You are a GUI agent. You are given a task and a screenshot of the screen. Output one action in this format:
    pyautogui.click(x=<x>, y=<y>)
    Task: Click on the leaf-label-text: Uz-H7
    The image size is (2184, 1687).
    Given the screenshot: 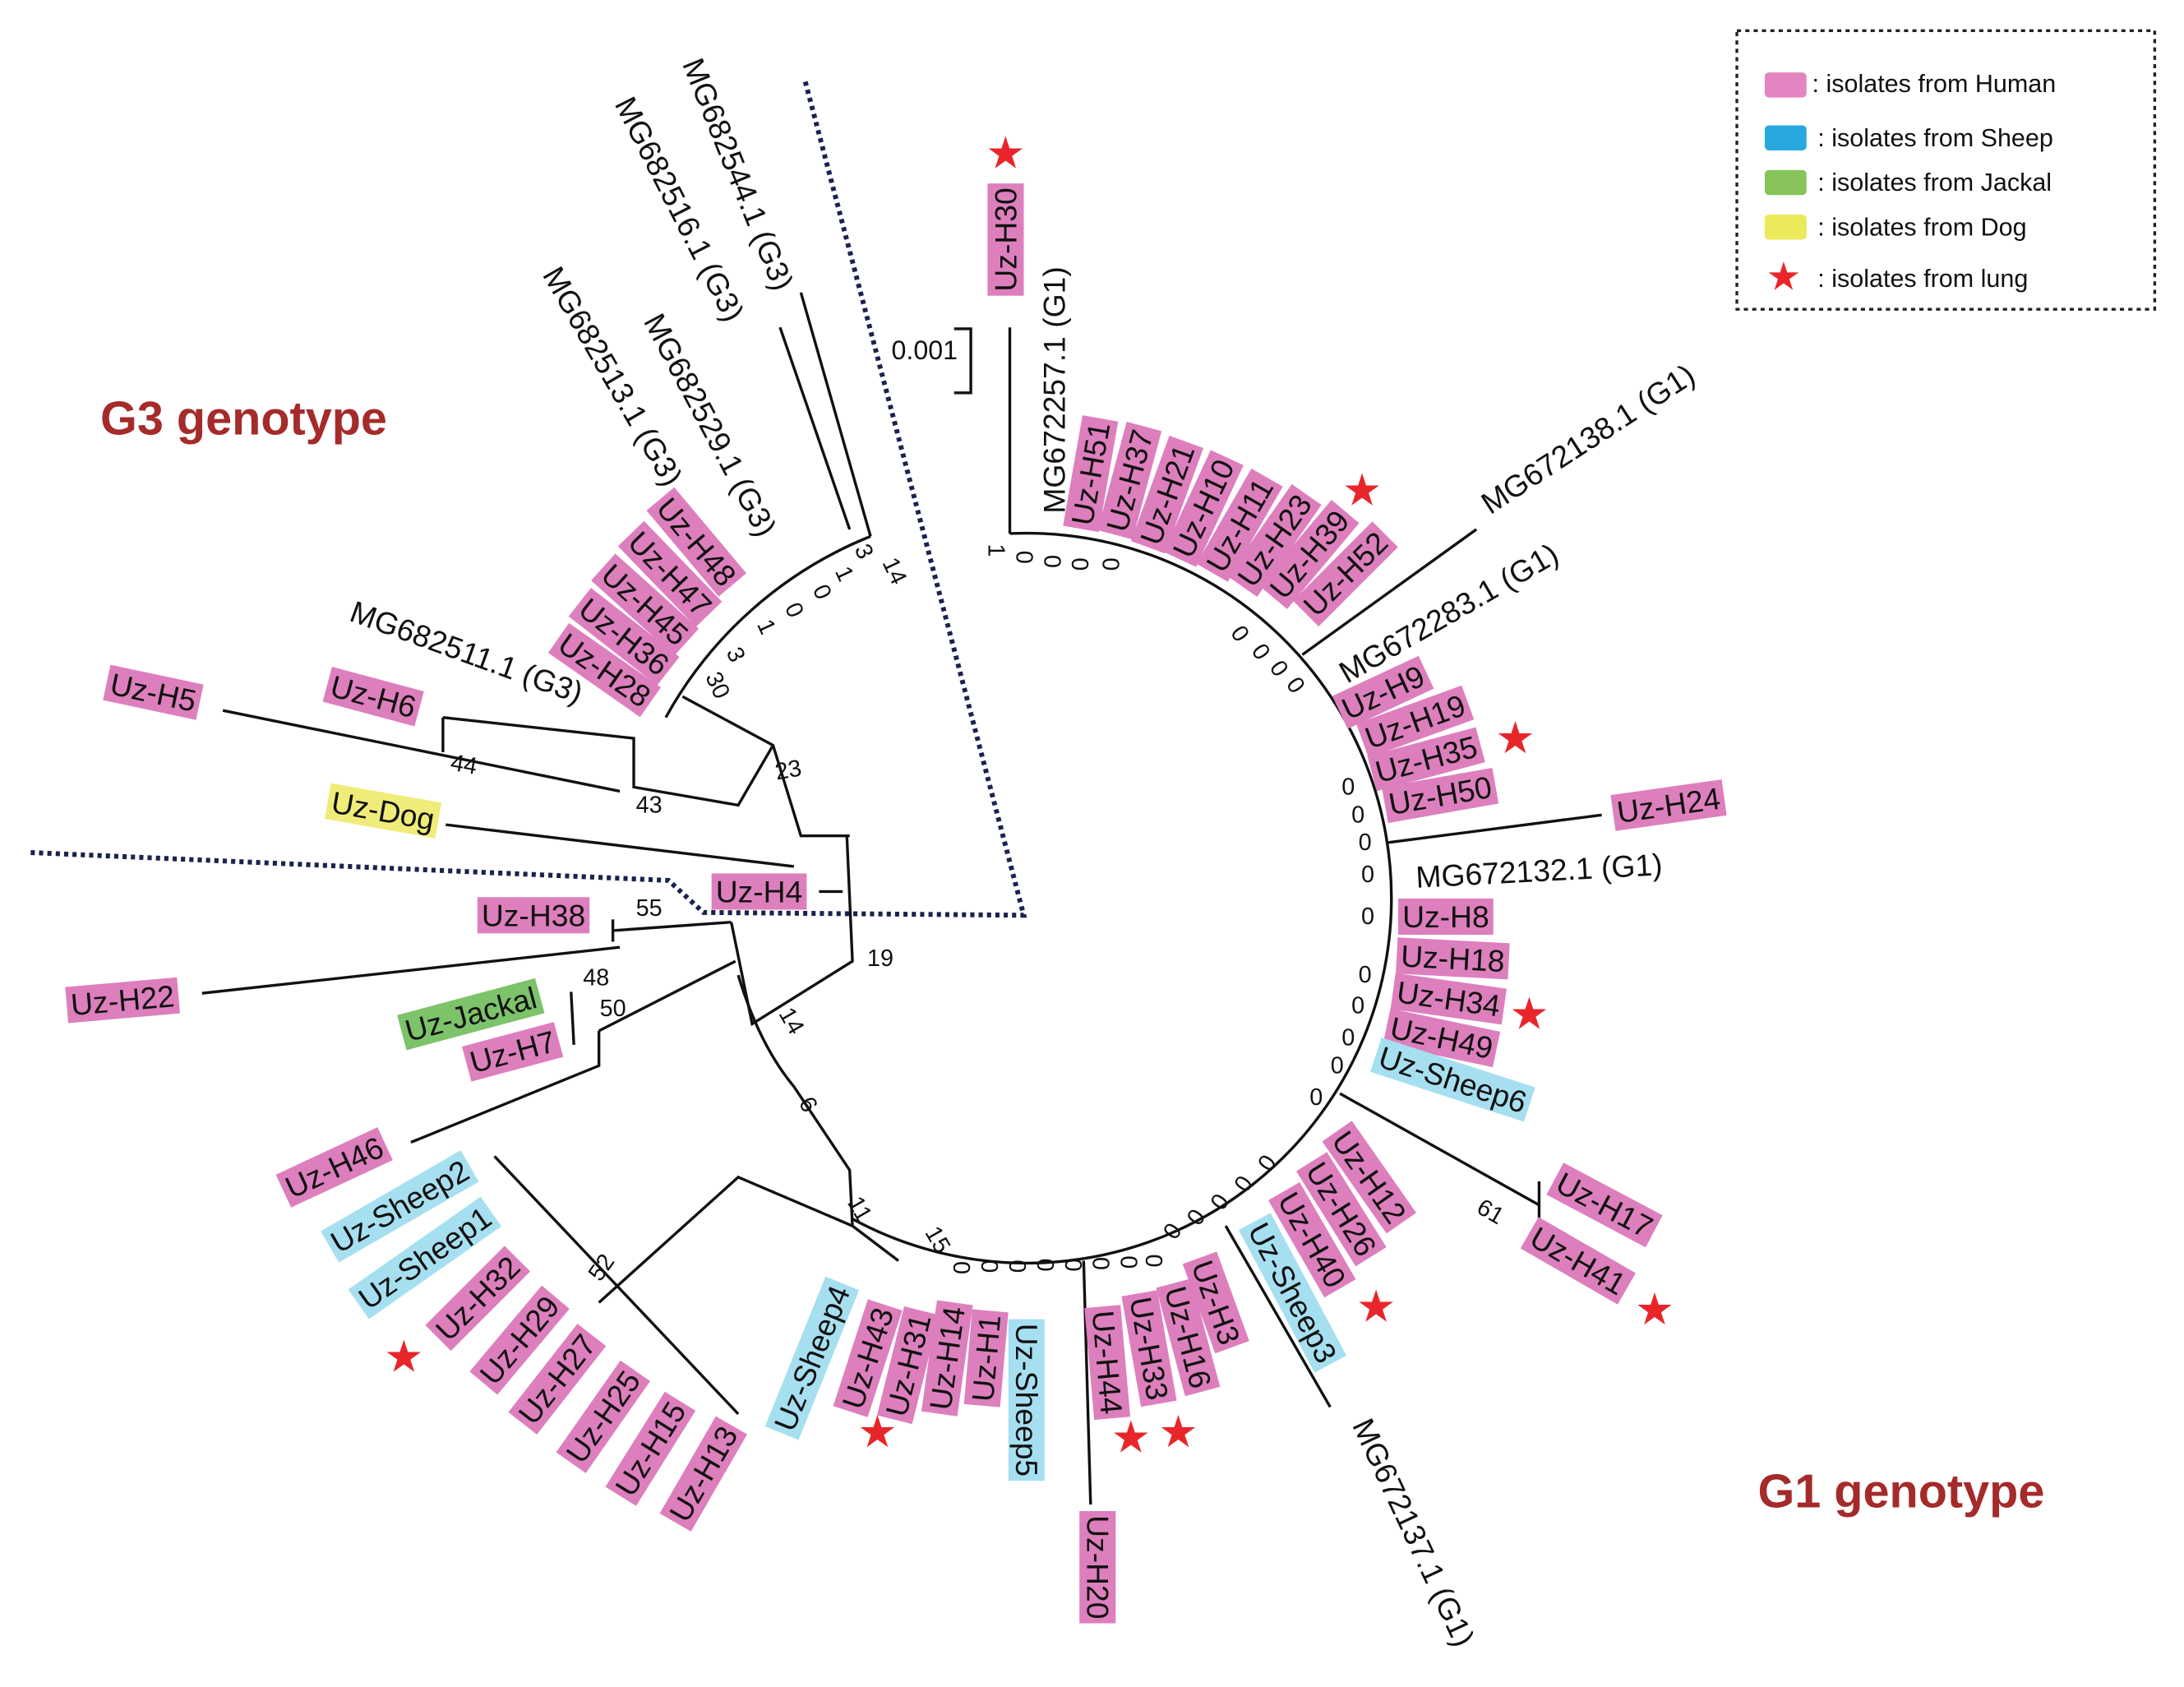 What is the action you would take?
    pyautogui.click(x=512, y=1051)
    